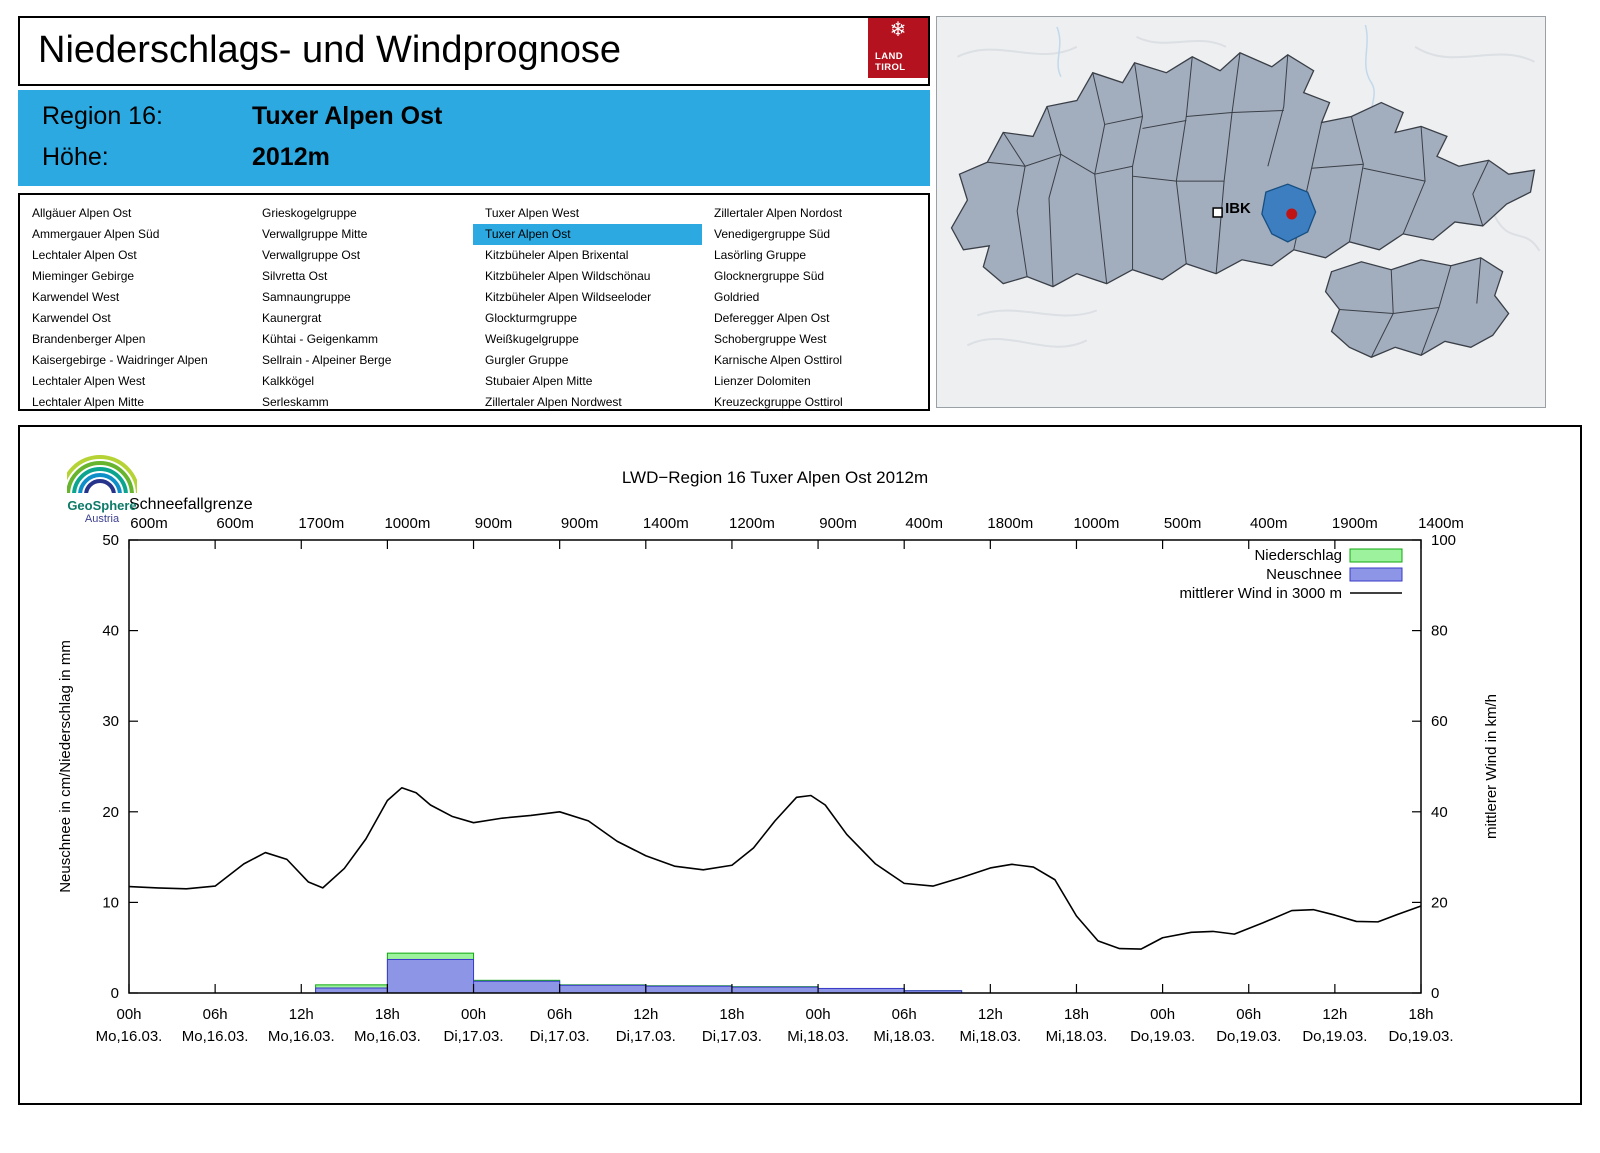 Image resolution: width=1600 pixels, height=1153 pixels. Describe the element at coordinates (1238, 208) in the screenshot. I see `ibk-label: IBK` at that location.